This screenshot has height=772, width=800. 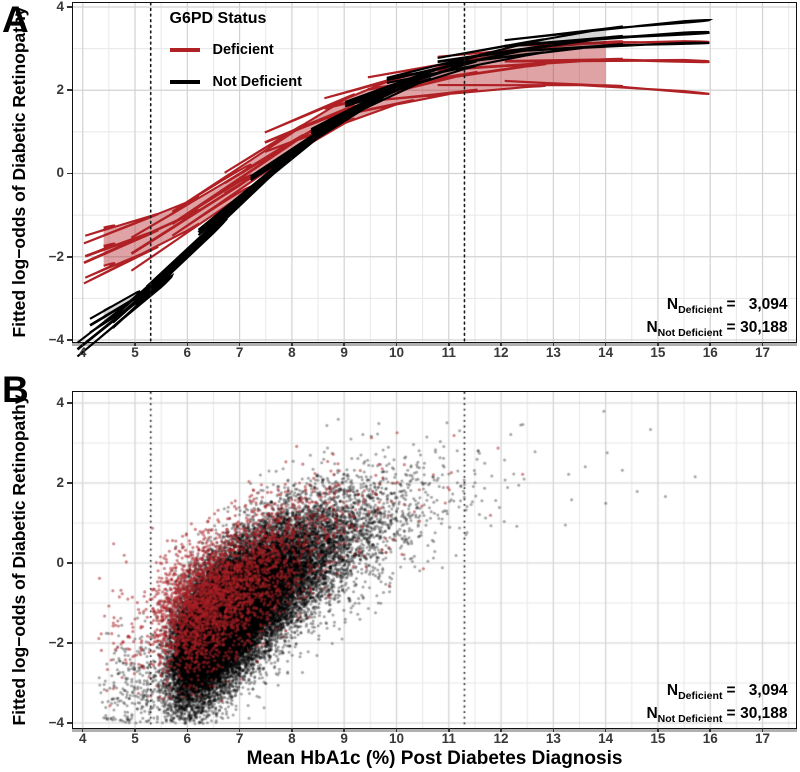 I want to click on x-tick-label: 17, so click(x=763, y=352).